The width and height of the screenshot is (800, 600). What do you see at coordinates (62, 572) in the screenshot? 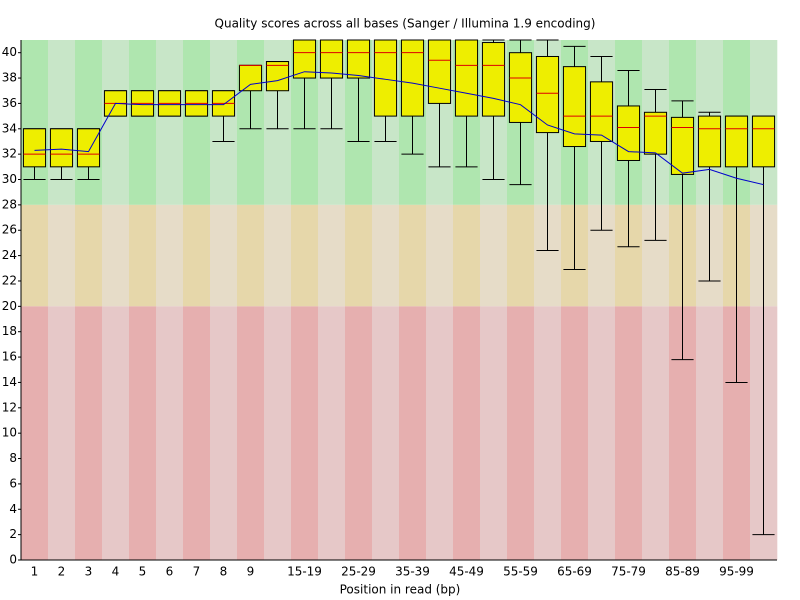
I see `x-tick-label: 2` at bounding box center [62, 572].